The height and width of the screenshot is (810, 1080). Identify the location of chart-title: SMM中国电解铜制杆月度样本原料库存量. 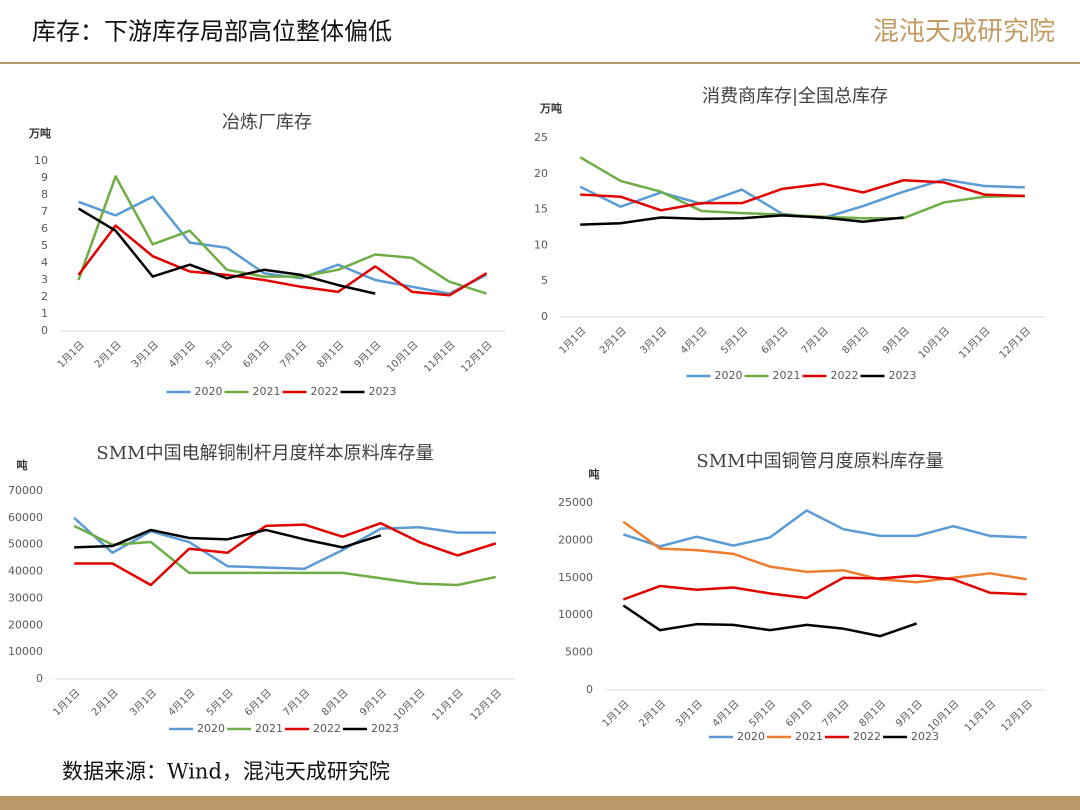
(264, 453).